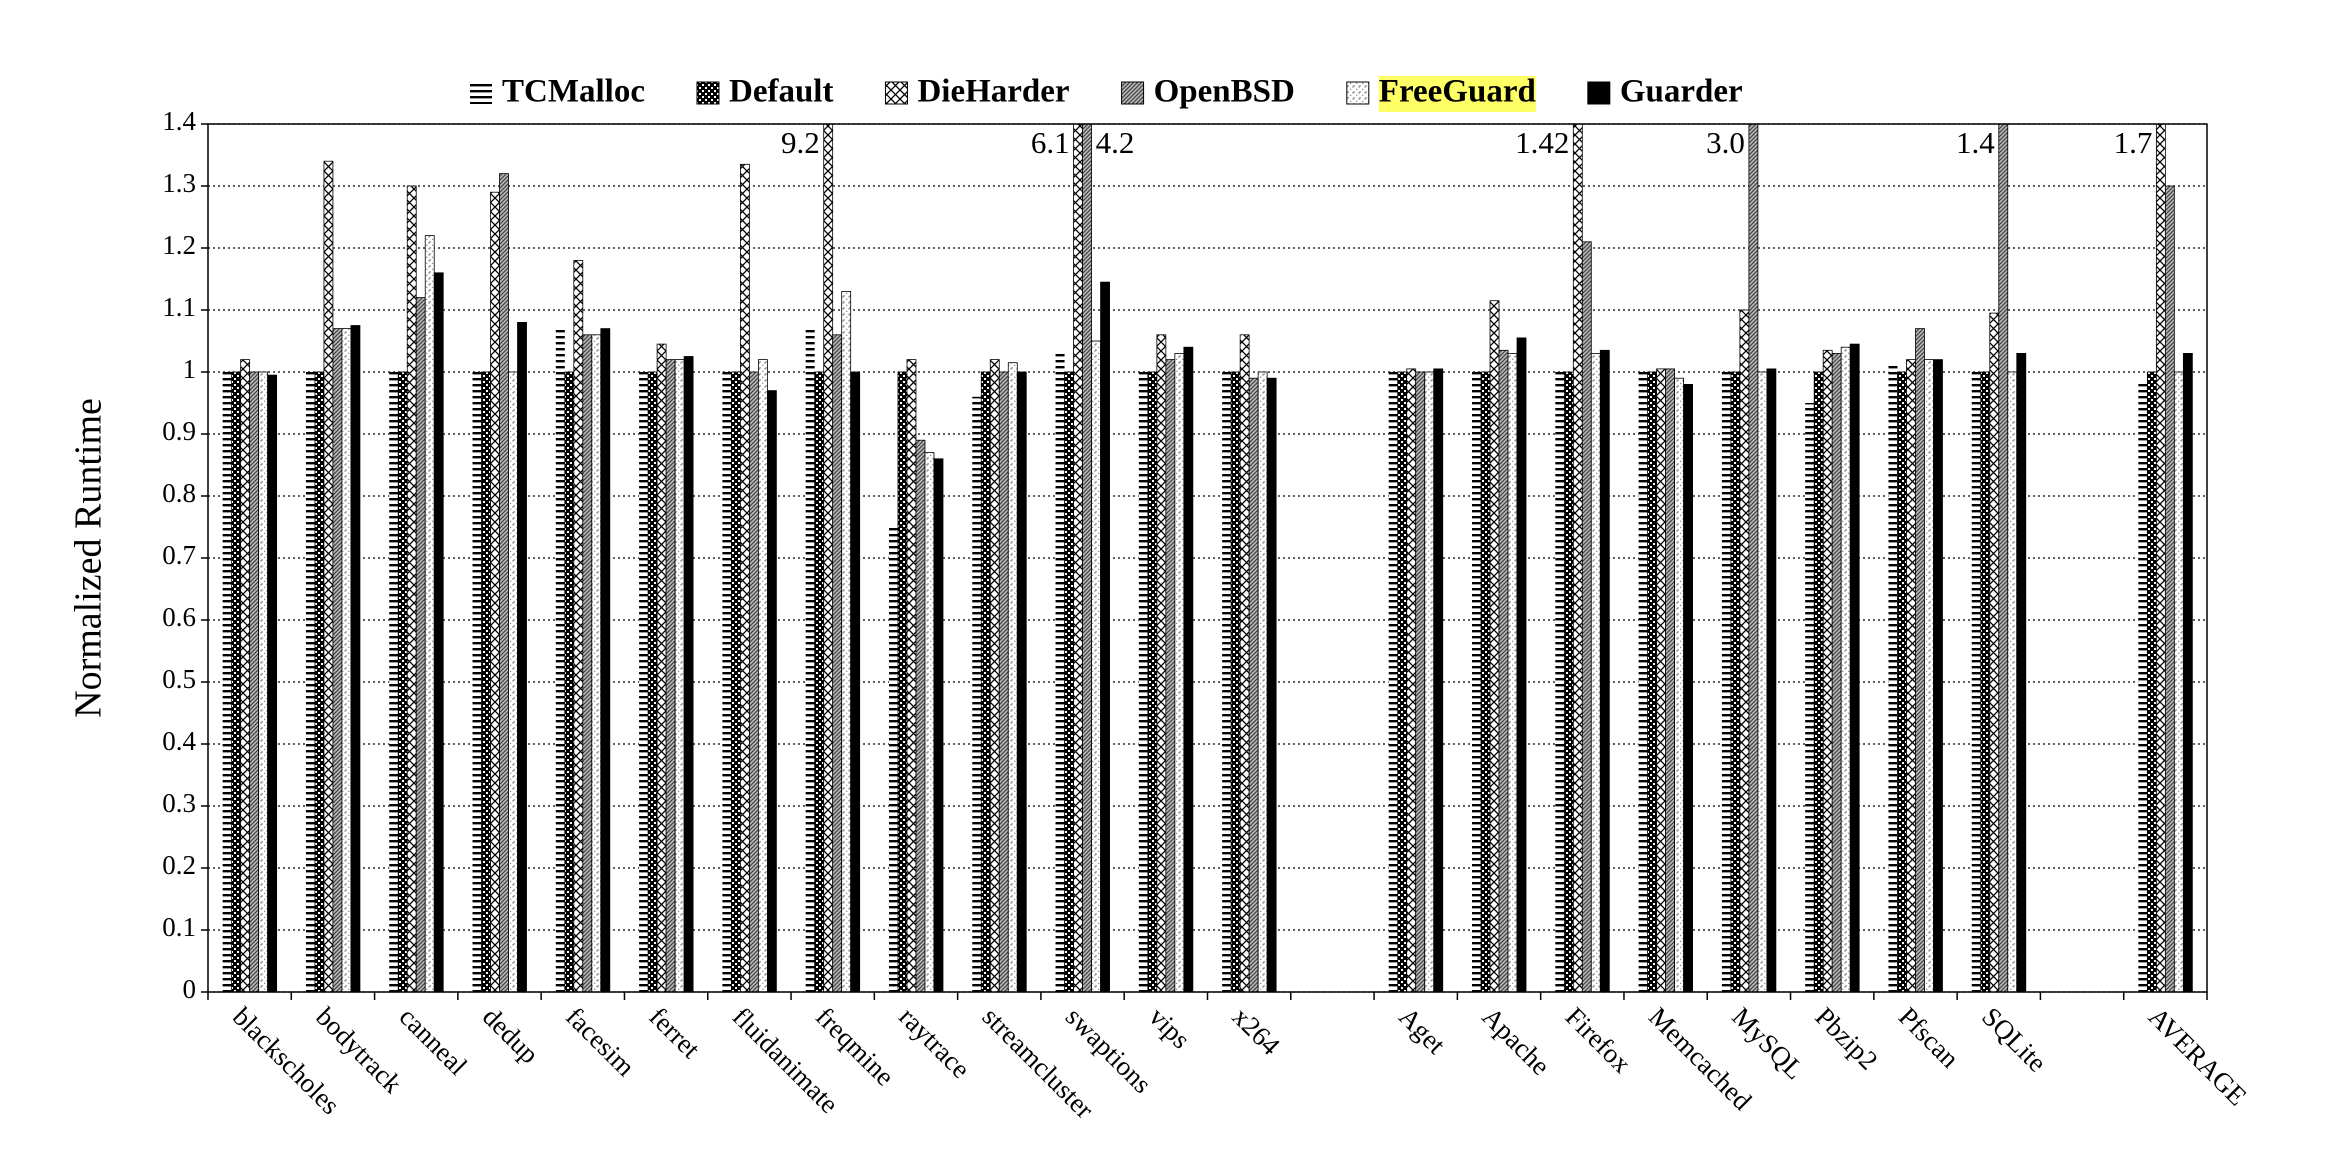 Image resolution: width=2346 pixels, height=1176 pixels. I want to click on y-tick-label: 0.1, so click(179, 927).